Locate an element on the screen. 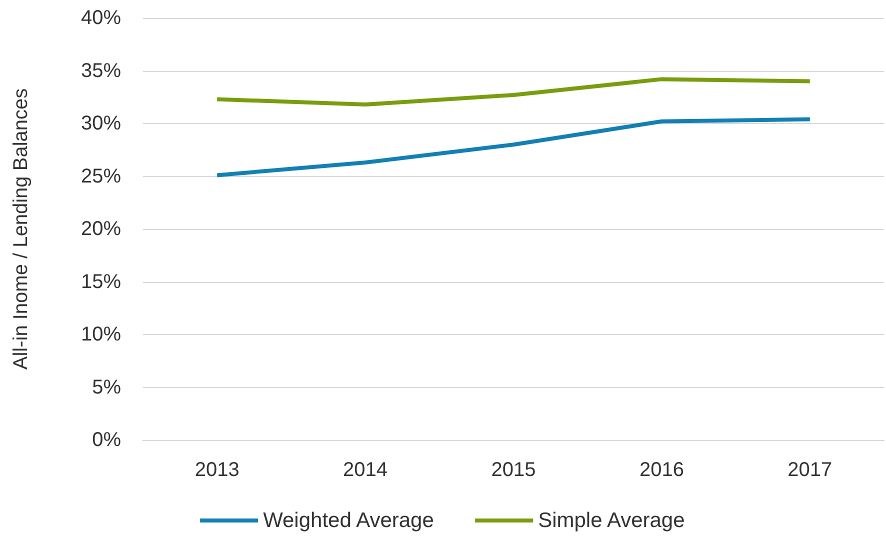 The image size is (886, 540). legend-label: Simple Average is located at coordinates (611, 520).